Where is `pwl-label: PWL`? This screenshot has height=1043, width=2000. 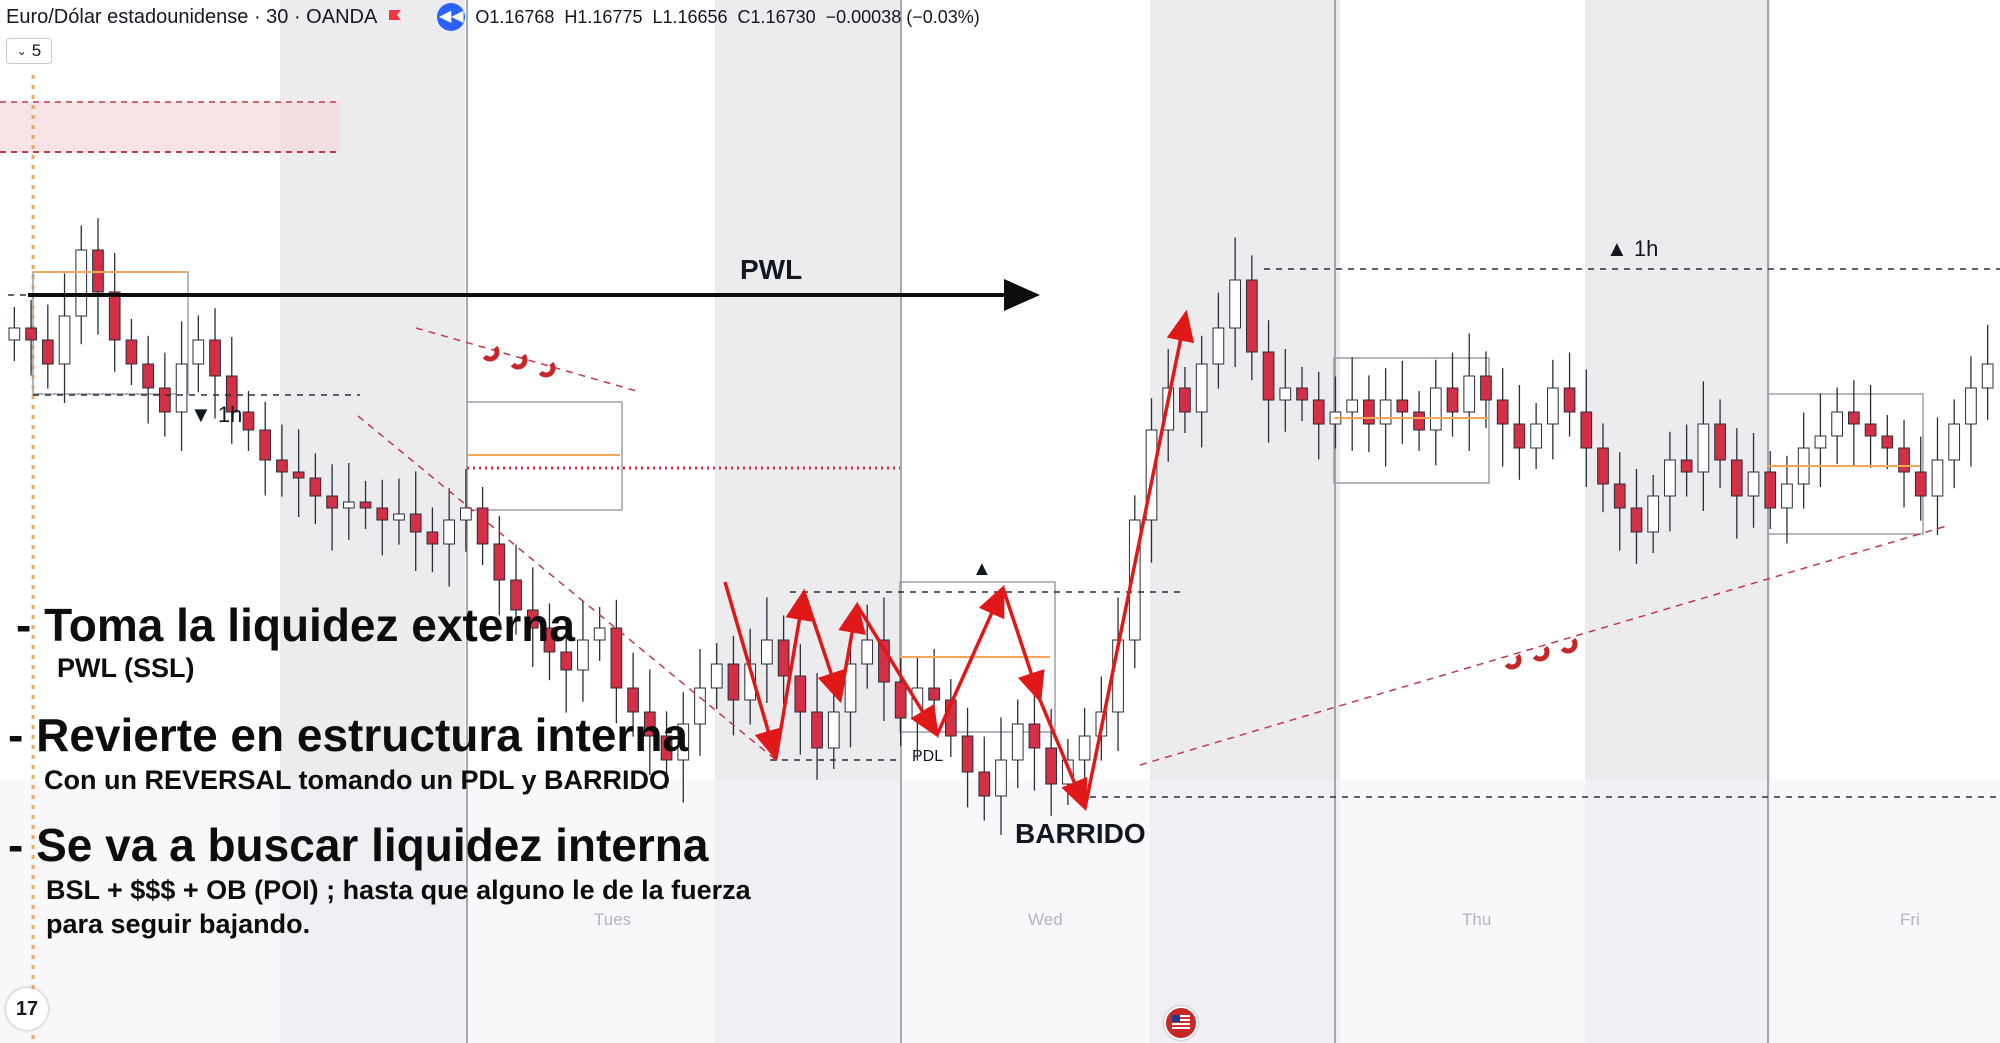 pwl-label: PWL is located at coordinates (771, 269).